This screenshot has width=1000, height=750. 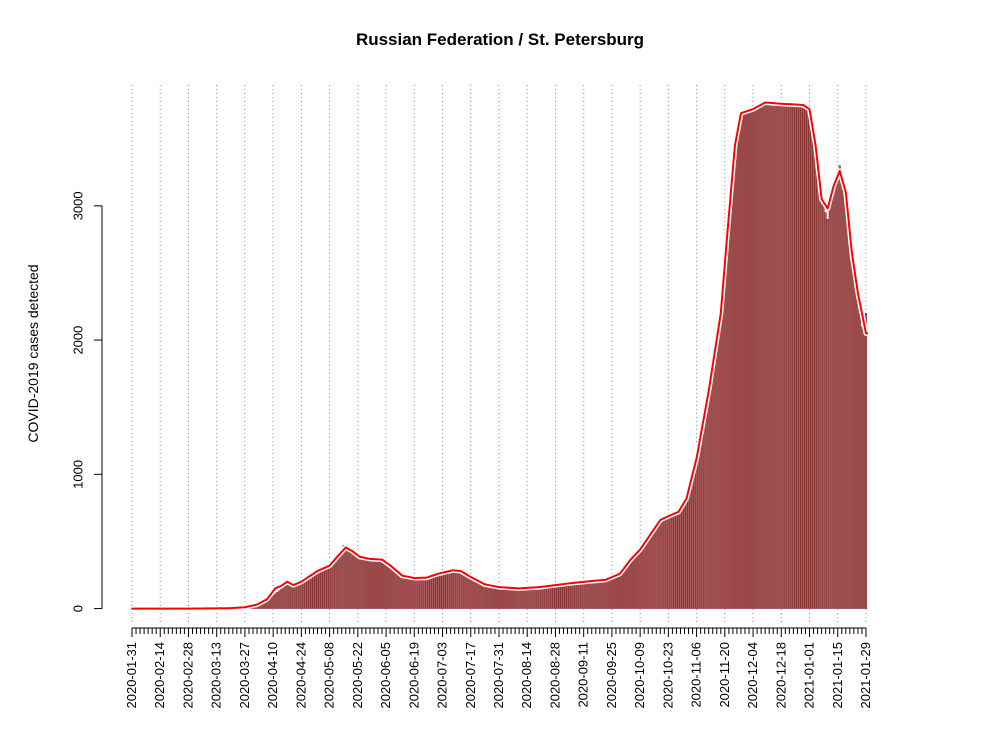 I want to click on x-tick-label: 2020-05-08, so click(x=329, y=675).